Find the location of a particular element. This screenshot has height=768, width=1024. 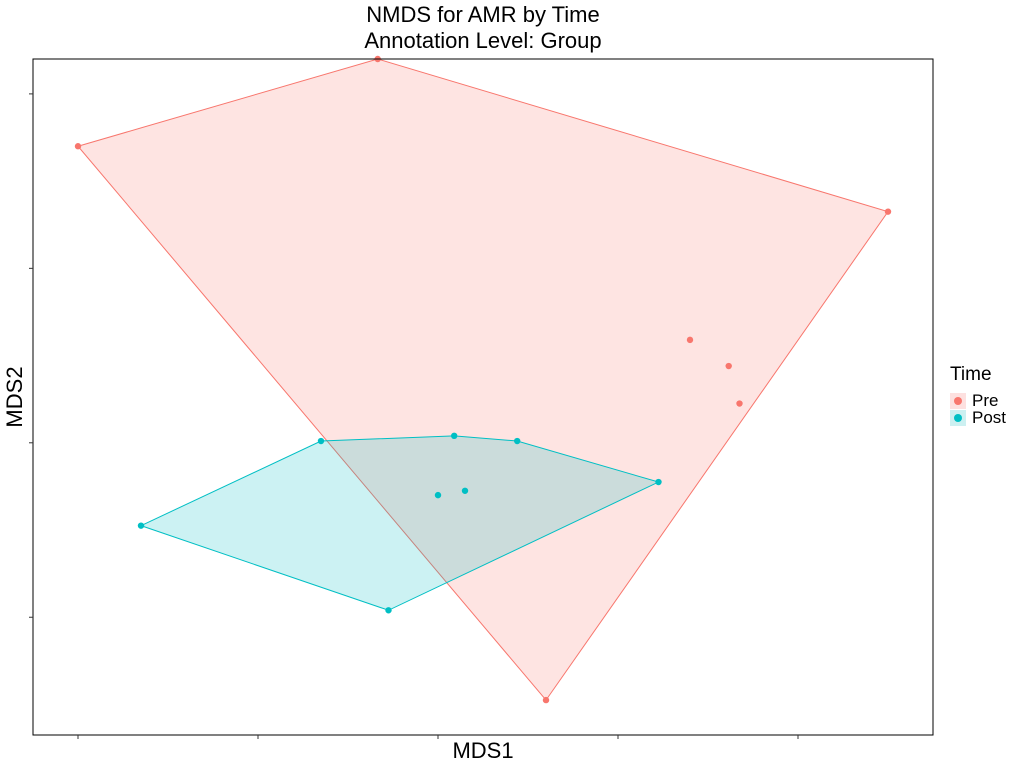

legend-dot-post is located at coordinates (958, 417).